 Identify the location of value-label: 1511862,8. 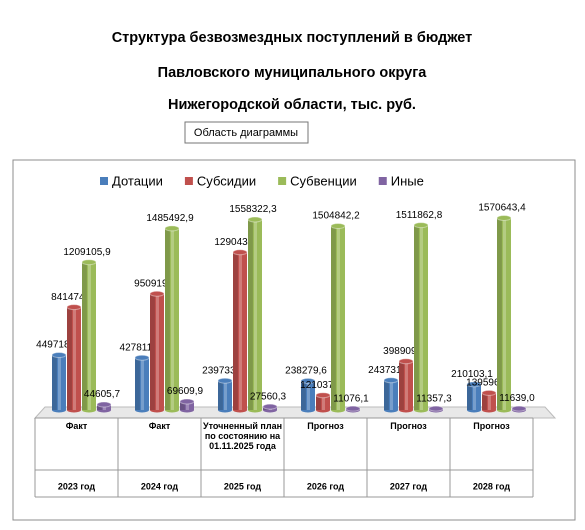
(419, 215).